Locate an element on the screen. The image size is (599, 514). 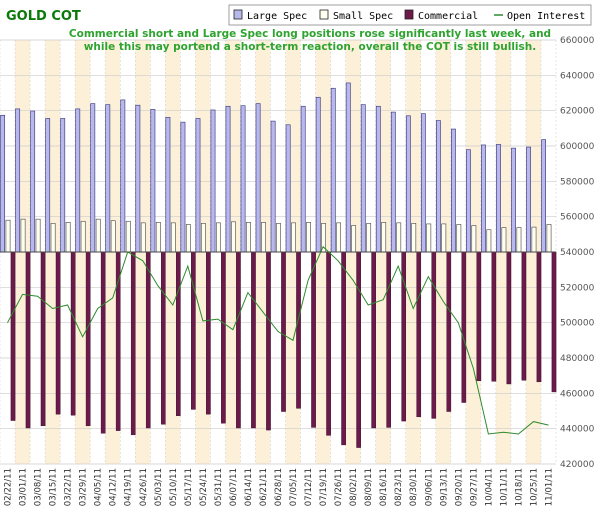
x-tick-label: 07/26/11 is located at coordinates (339, 487).